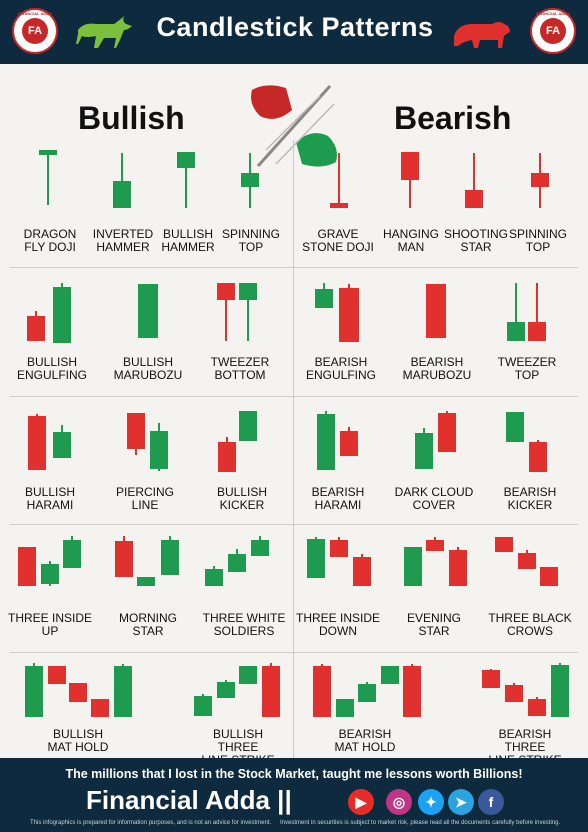 The height and width of the screenshot is (832, 588). What do you see at coordinates (250, 234) in the screenshot?
I see `pattern-label-line1: SPINNING` at bounding box center [250, 234].